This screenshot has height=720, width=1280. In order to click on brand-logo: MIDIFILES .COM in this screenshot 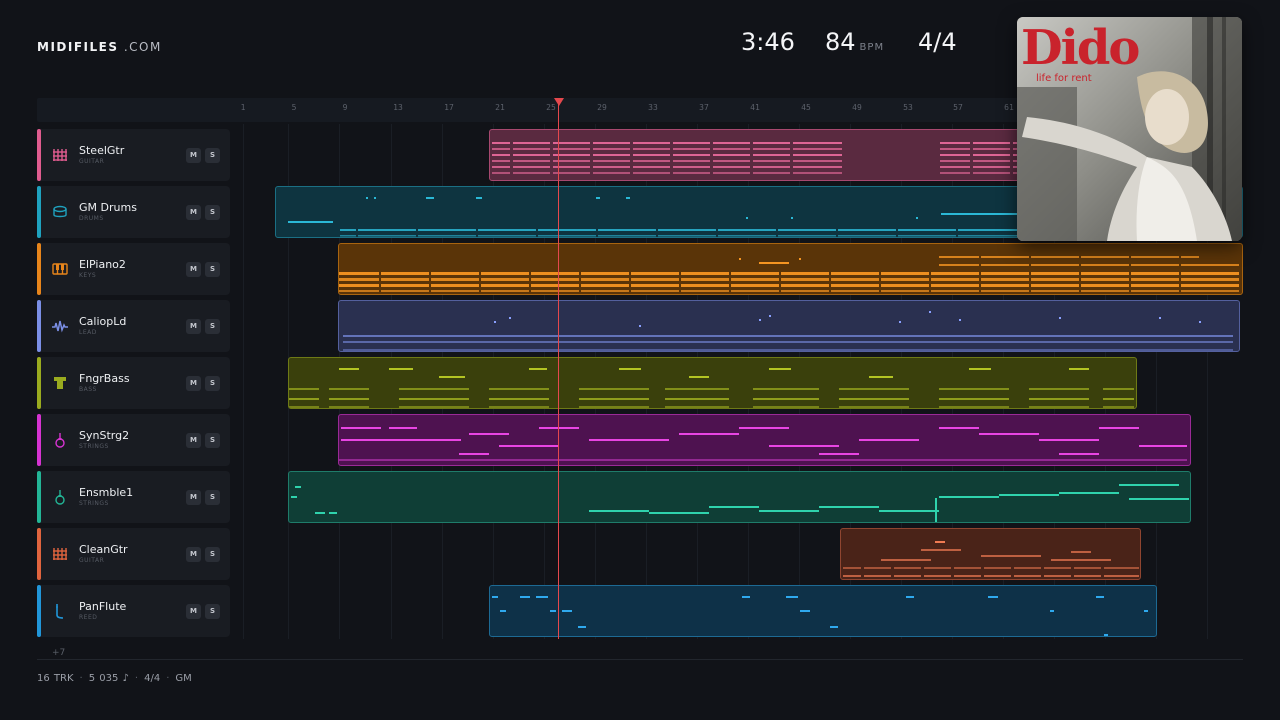, I will do `click(99, 47)`.